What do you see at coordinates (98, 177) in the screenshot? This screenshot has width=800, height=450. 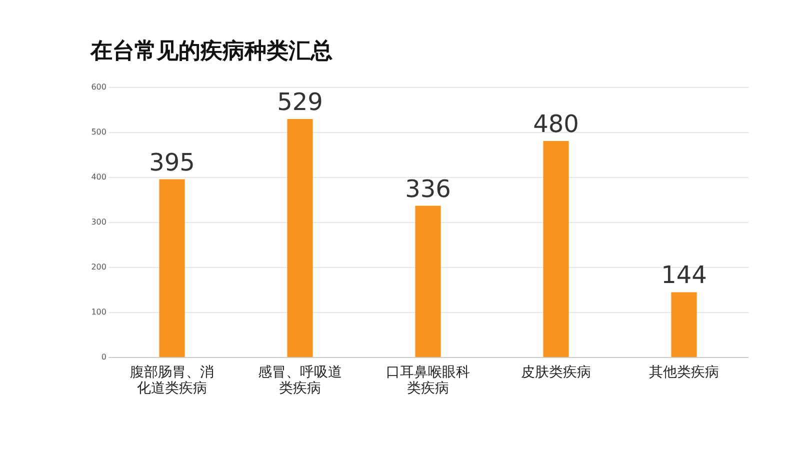 I see `y-tick-label: 400` at bounding box center [98, 177].